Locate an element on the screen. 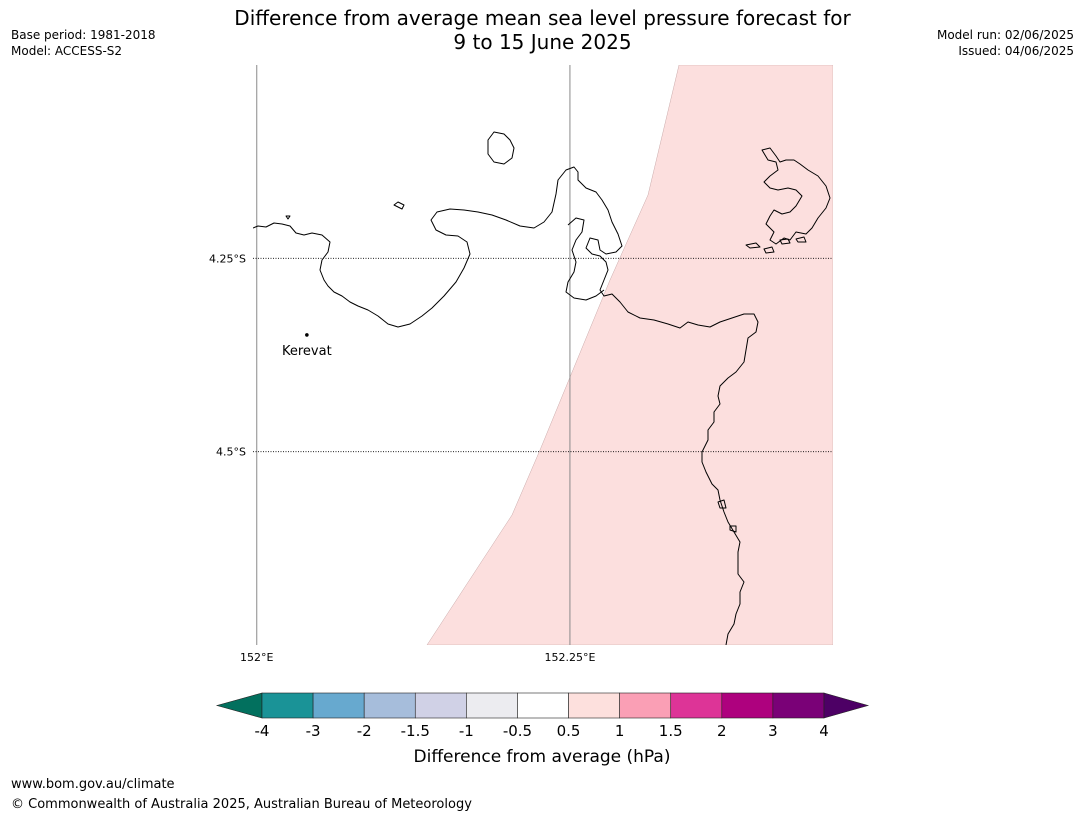  colorbar-tick-label-9: 2 is located at coordinates (722, 731).